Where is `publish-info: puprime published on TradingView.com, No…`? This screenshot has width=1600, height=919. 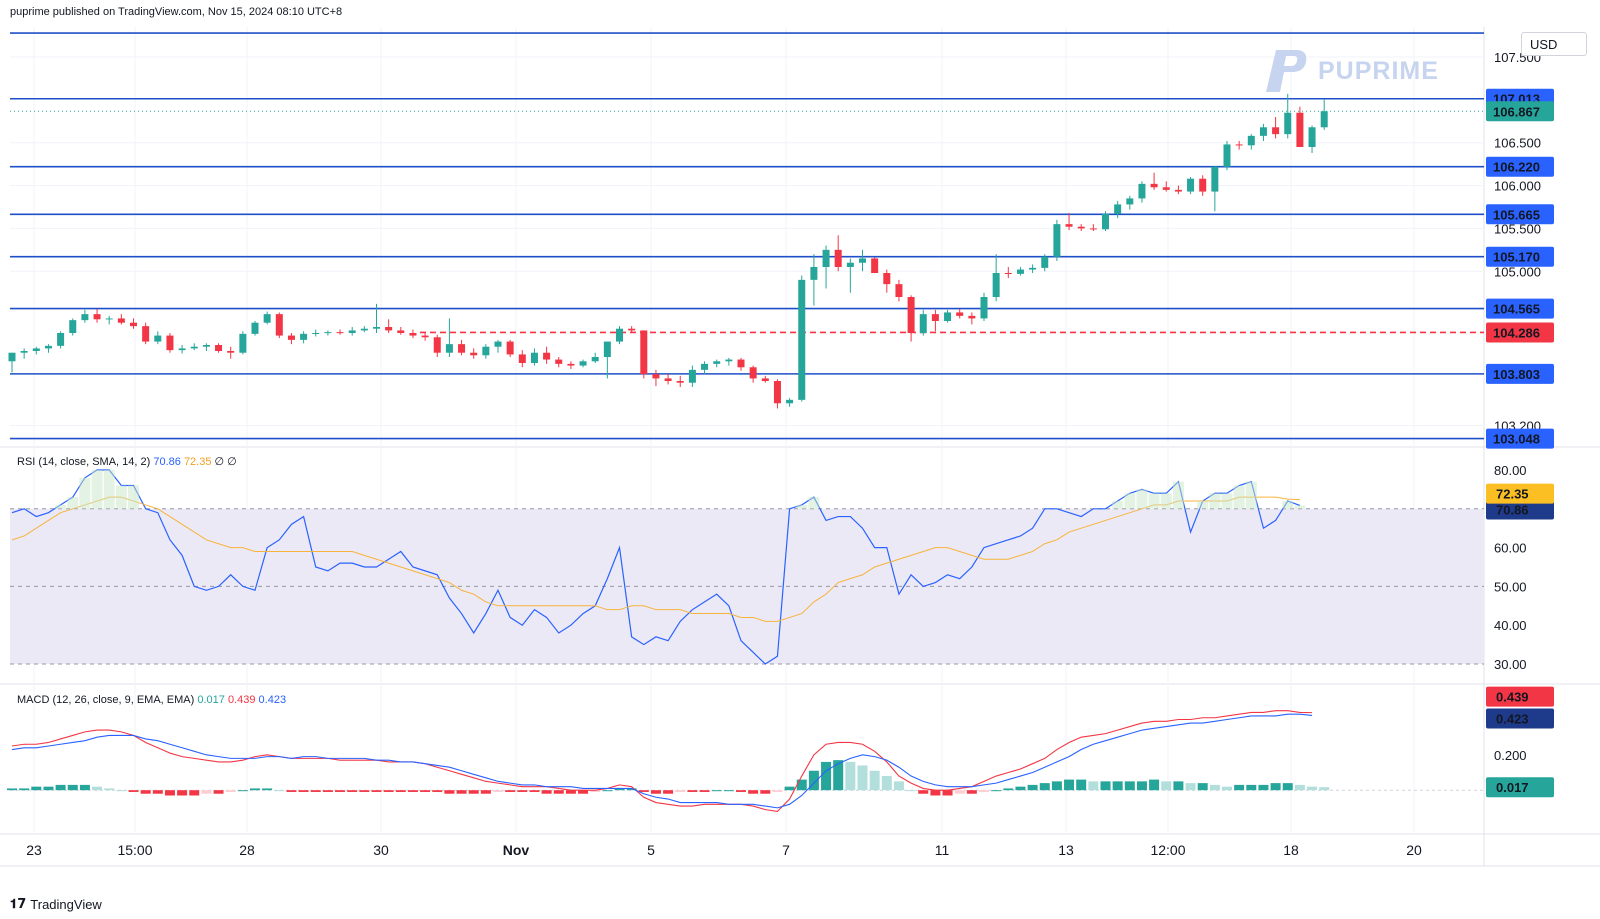
publish-info: puprime published on TradingView.com, No… is located at coordinates (176, 12).